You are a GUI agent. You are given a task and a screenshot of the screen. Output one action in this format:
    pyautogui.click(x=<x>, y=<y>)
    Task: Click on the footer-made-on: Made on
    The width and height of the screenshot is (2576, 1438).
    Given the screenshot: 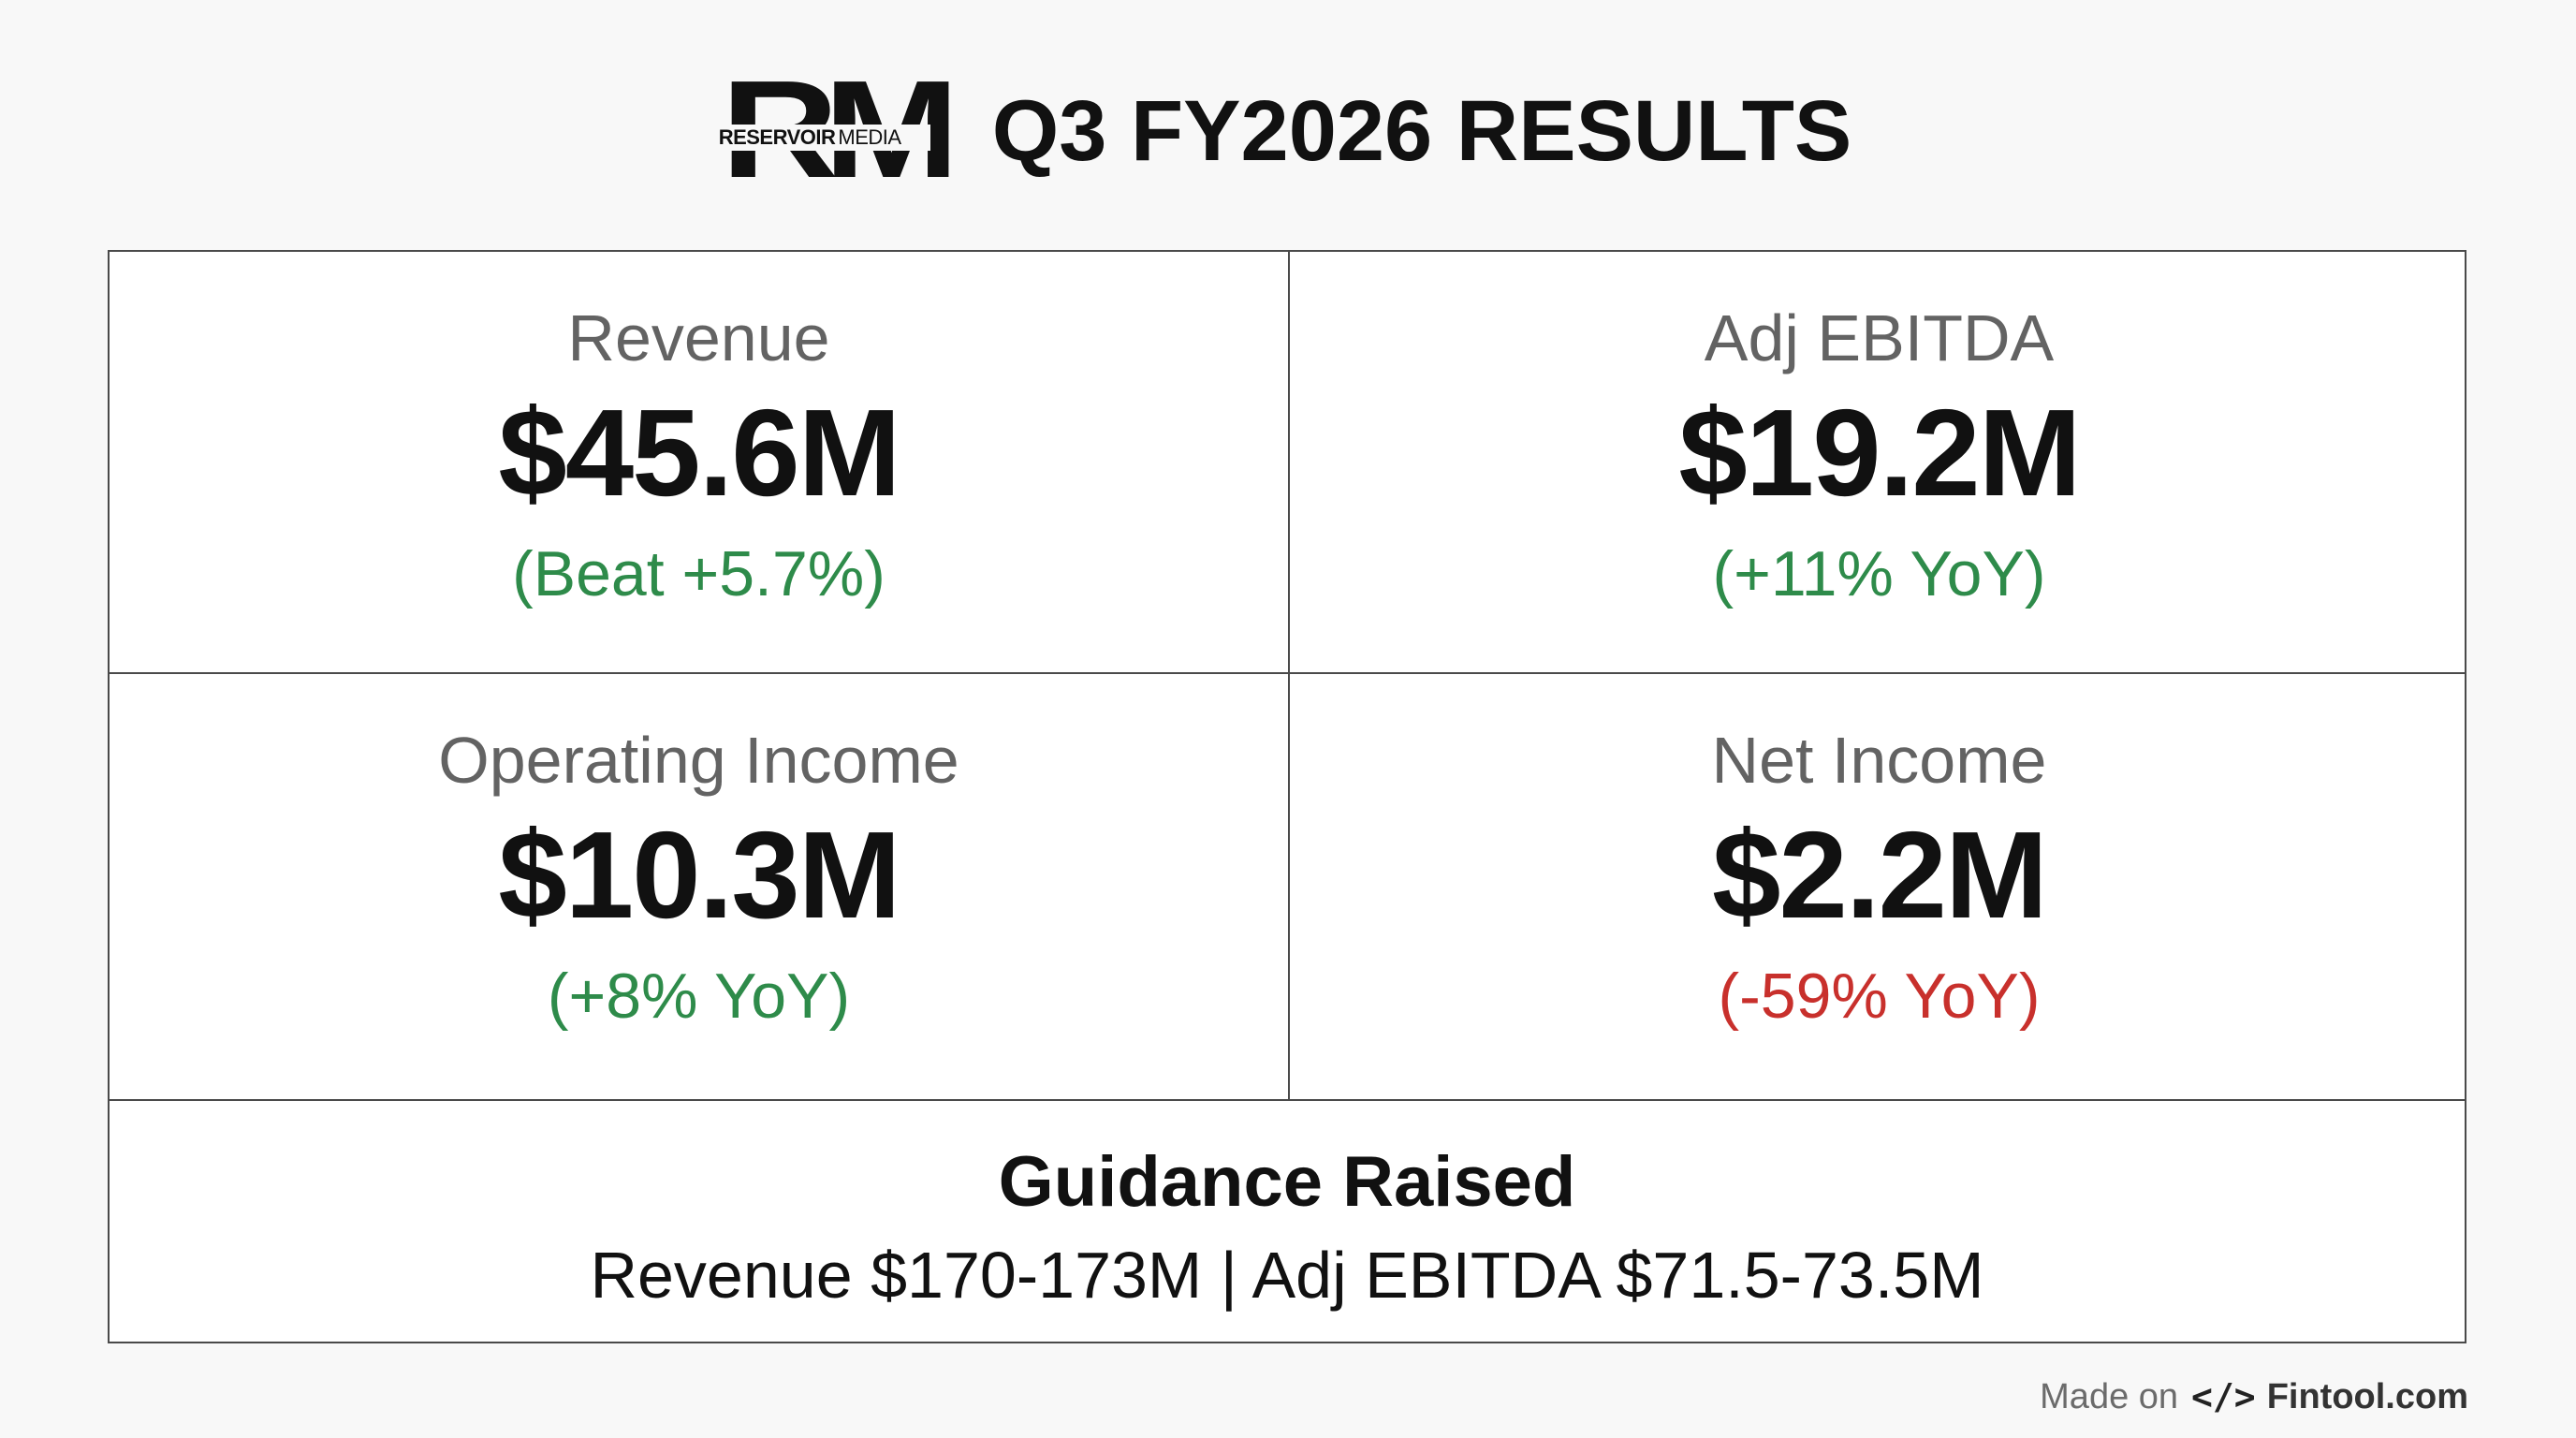 What is the action you would take?
    pyautogui.click(x=2109, y=1396)
    